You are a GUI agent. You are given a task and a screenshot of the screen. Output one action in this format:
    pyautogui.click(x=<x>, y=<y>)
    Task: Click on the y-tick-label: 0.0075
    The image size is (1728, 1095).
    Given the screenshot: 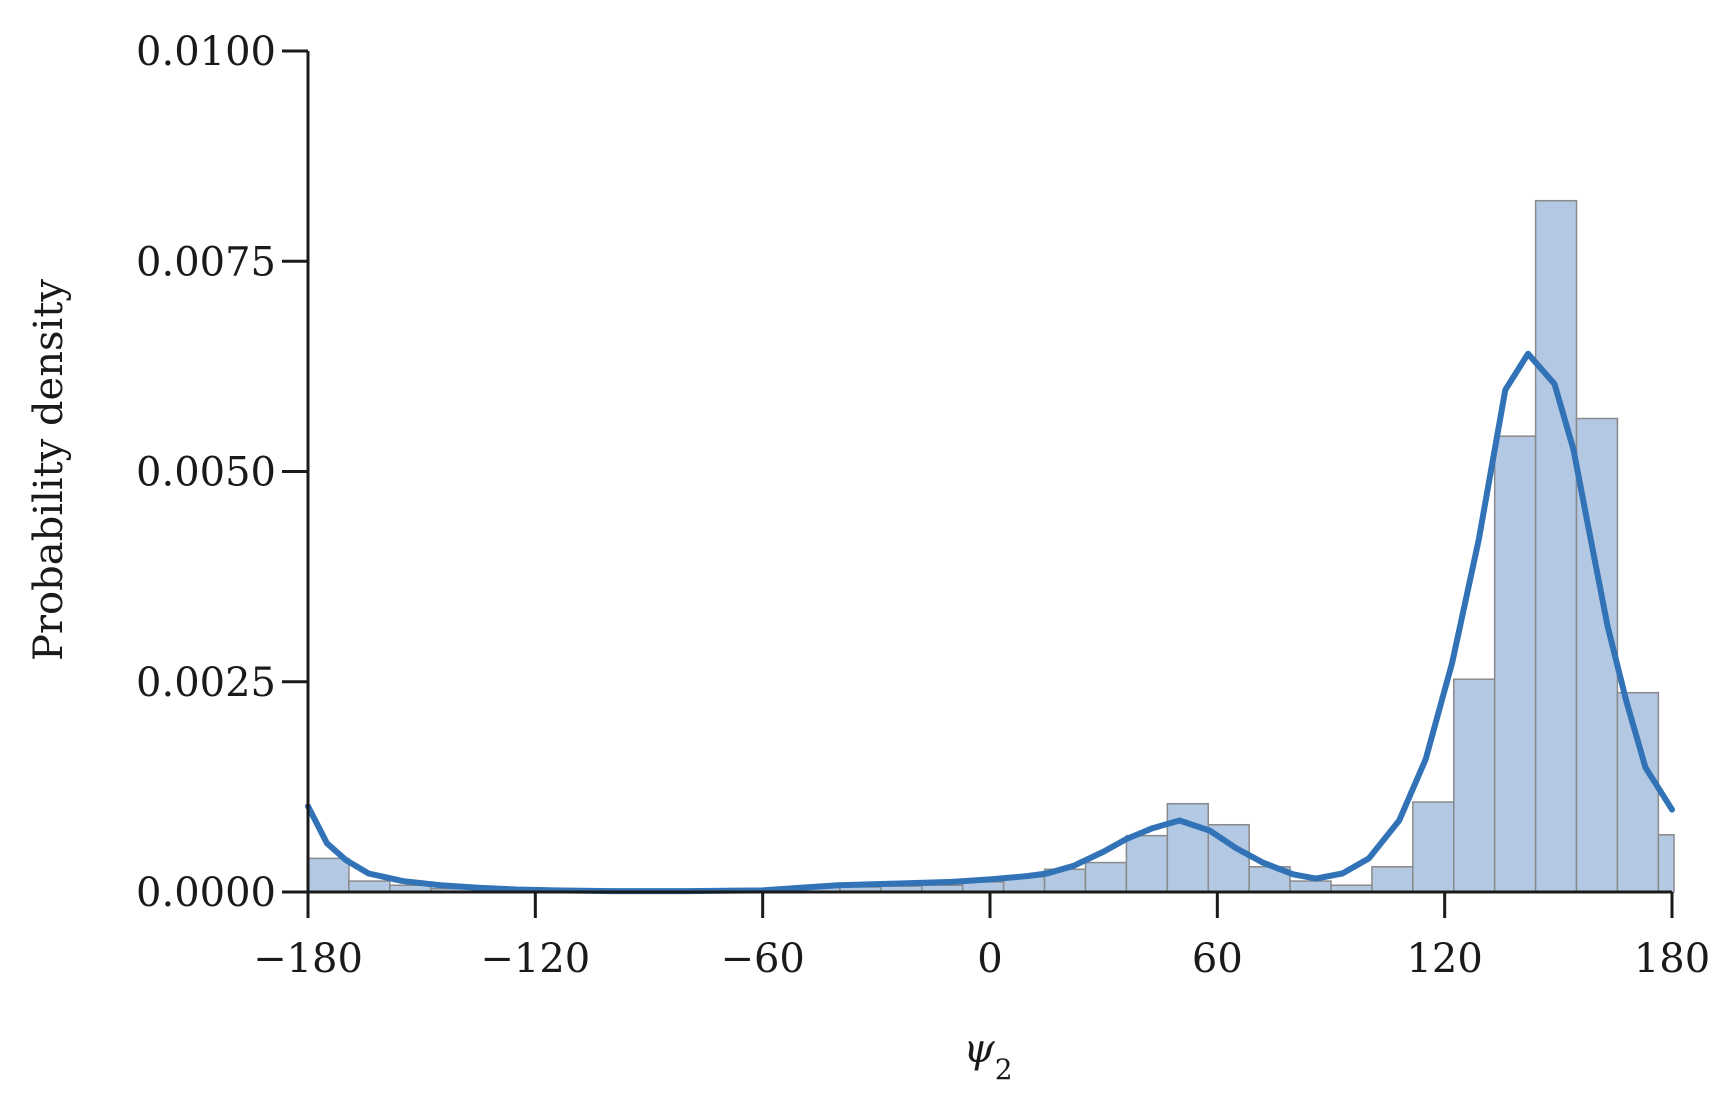 What is the action you would take?
    pyautogui.click(x=206, y=262)
    